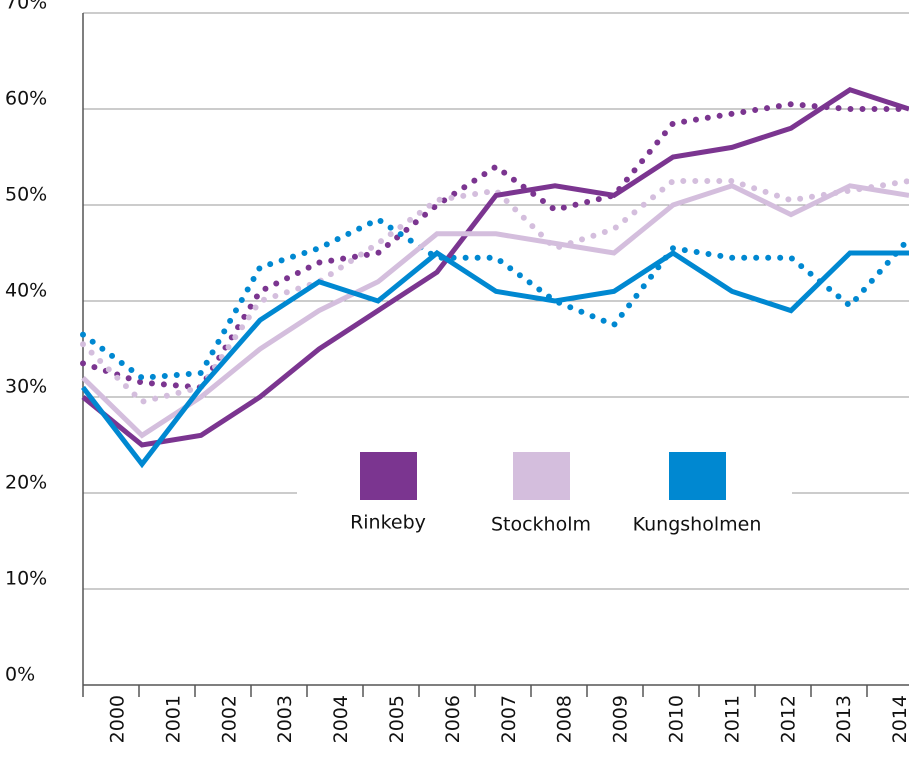 The width and height of the screenshot is (909, 765). I want to click on y-tick-label: 0%, so click(20, 675).